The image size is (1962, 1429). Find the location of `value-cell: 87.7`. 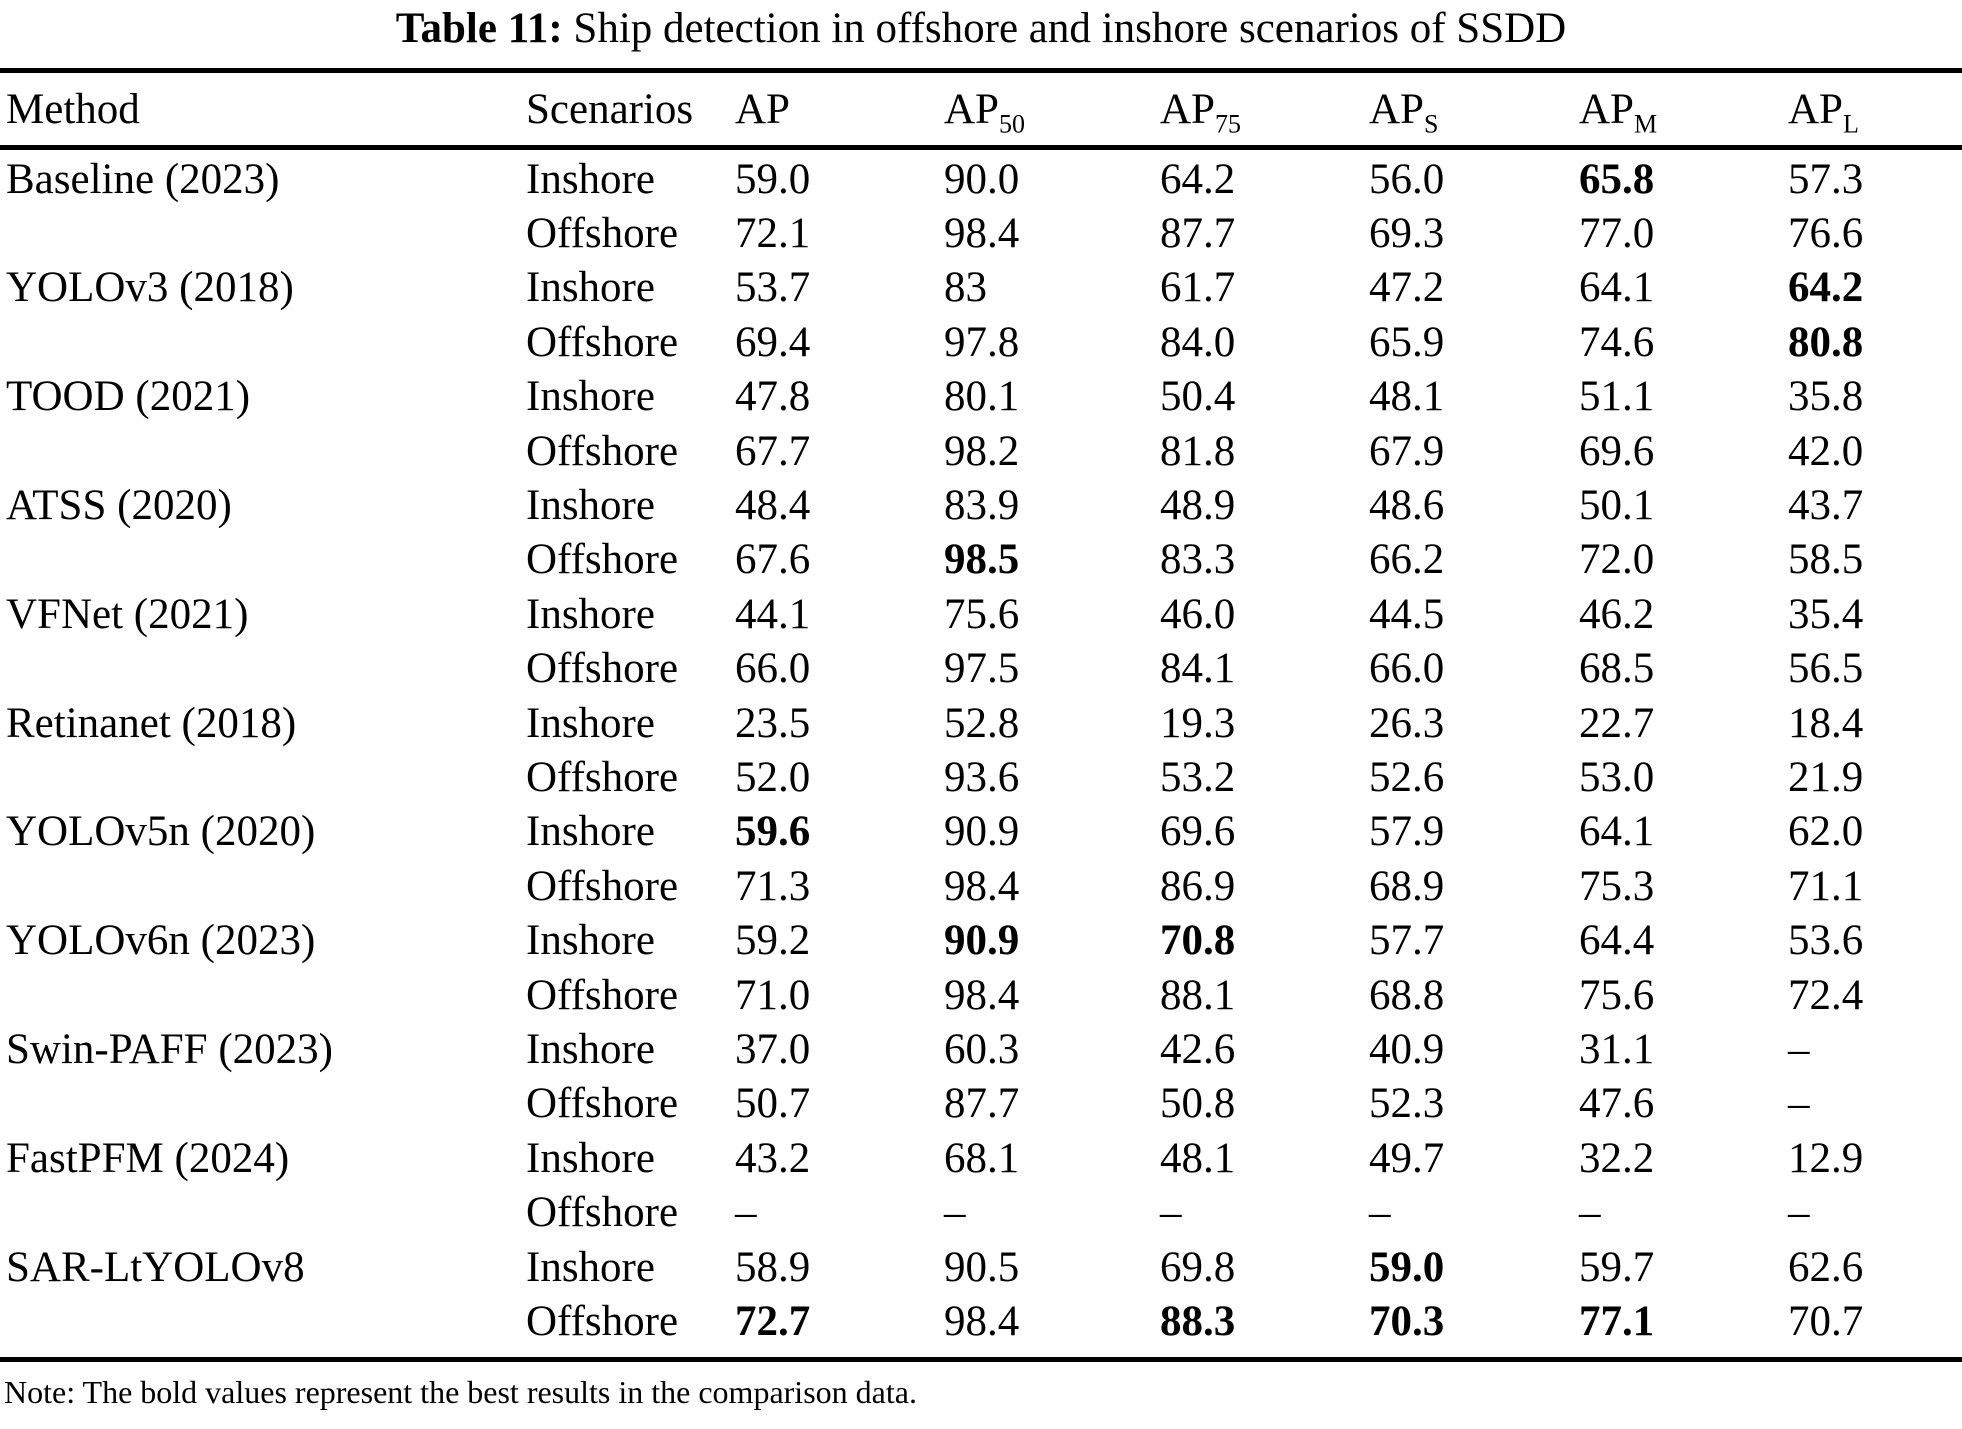

value-cell: 87.7 is located at coordinates (982, 1104).